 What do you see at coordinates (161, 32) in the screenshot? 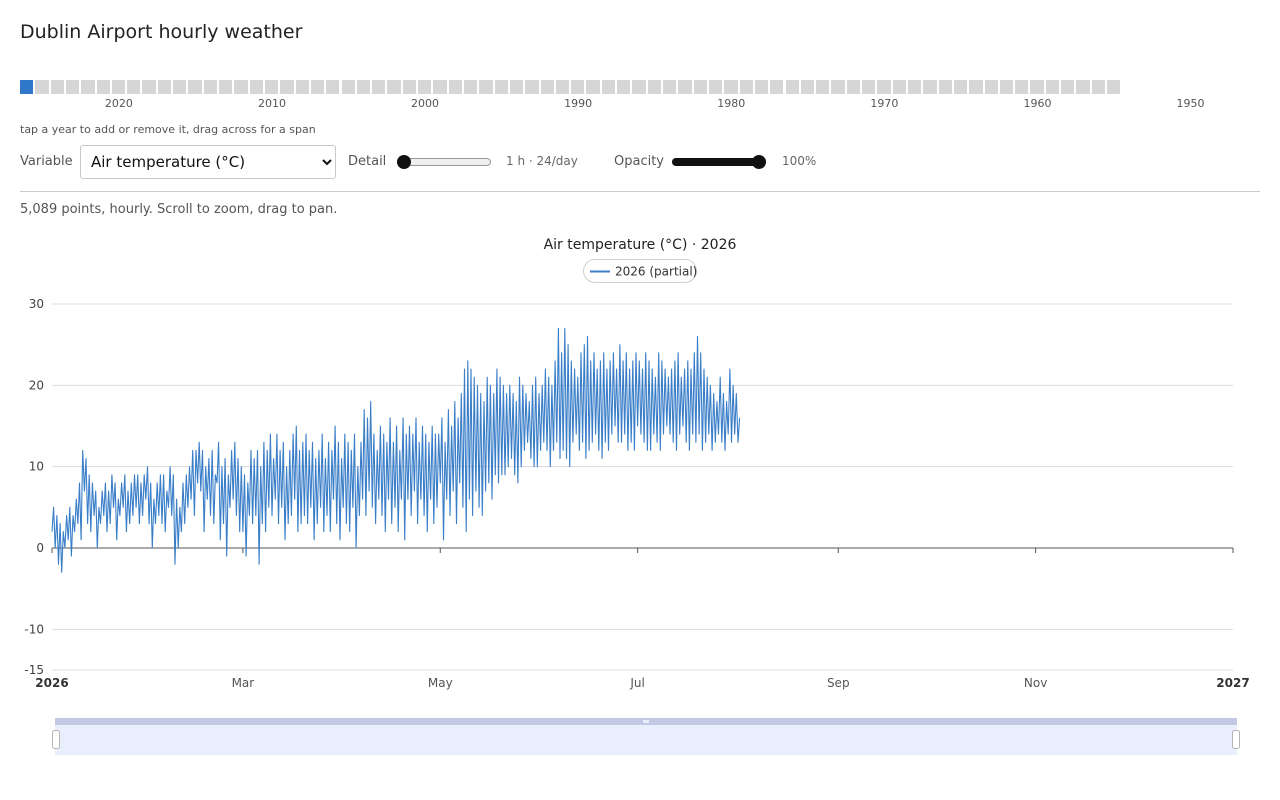
I see `page-title: Dublin Airport hourly weather` at bounding box center [161, 32].